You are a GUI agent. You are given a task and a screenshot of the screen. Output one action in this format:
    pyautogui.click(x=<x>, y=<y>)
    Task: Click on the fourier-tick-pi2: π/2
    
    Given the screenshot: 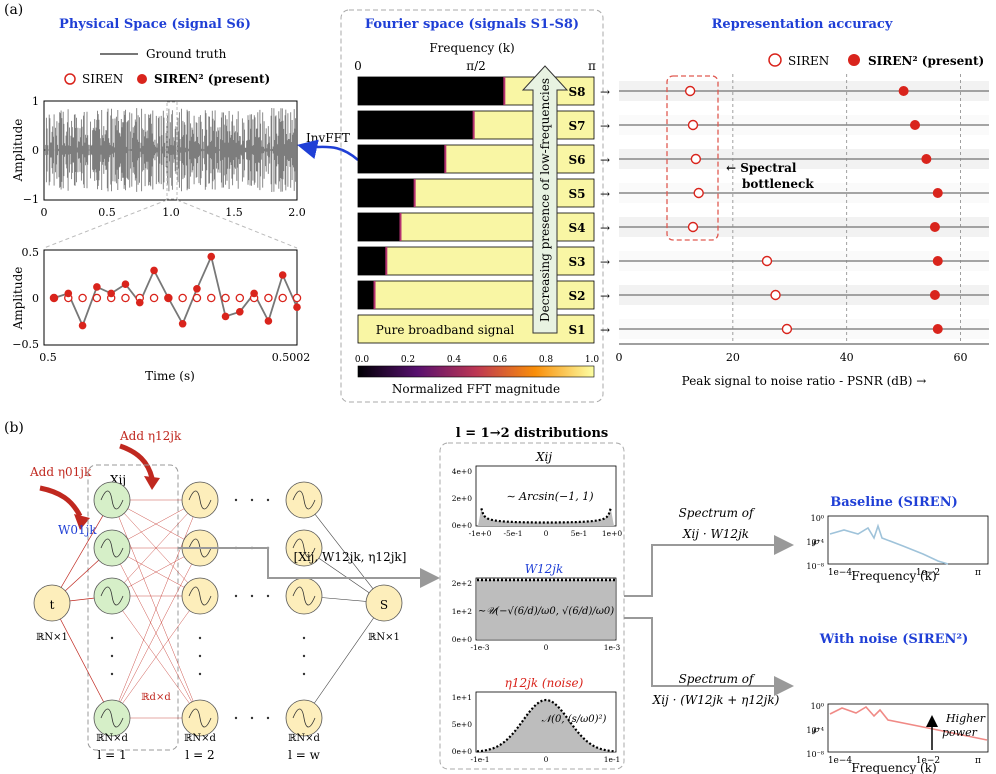 What is the action you would take?
    pyautogui.click(x=476, y=66)
    